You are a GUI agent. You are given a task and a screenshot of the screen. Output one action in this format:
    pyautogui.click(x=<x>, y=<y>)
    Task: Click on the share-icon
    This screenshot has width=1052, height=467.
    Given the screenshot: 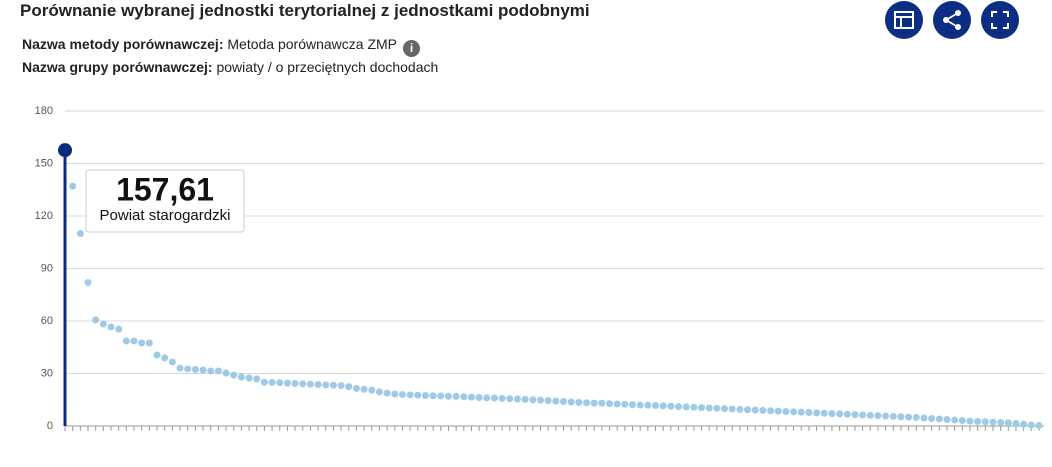 What is the action you would take?
    pyautogui.click(x=952, y=20)
    